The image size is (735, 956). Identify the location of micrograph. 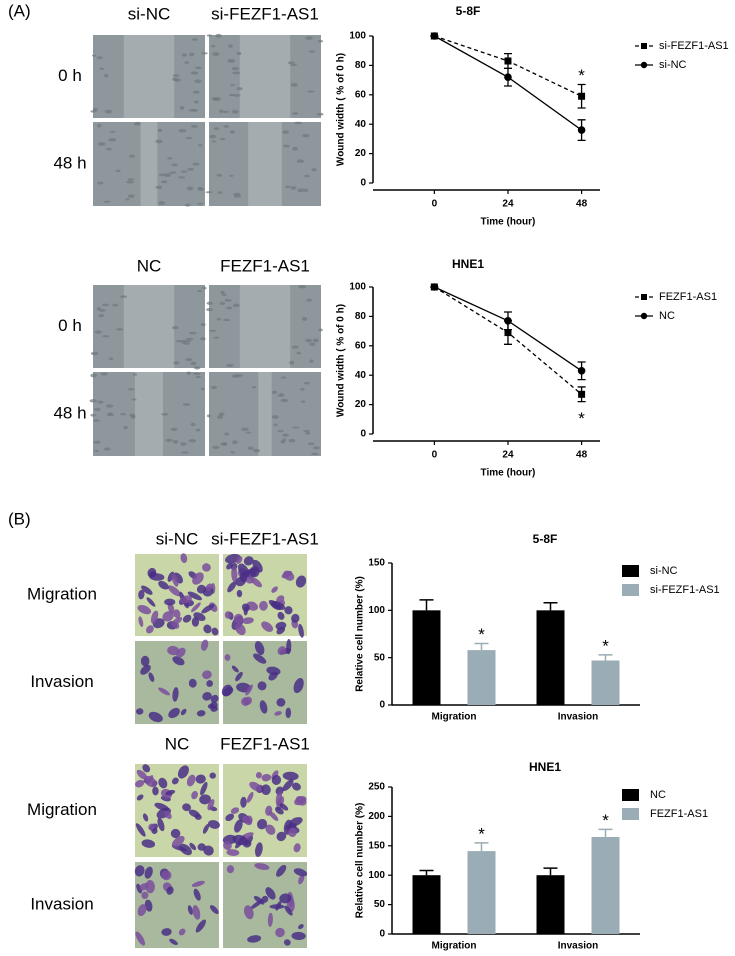
(265, 905).